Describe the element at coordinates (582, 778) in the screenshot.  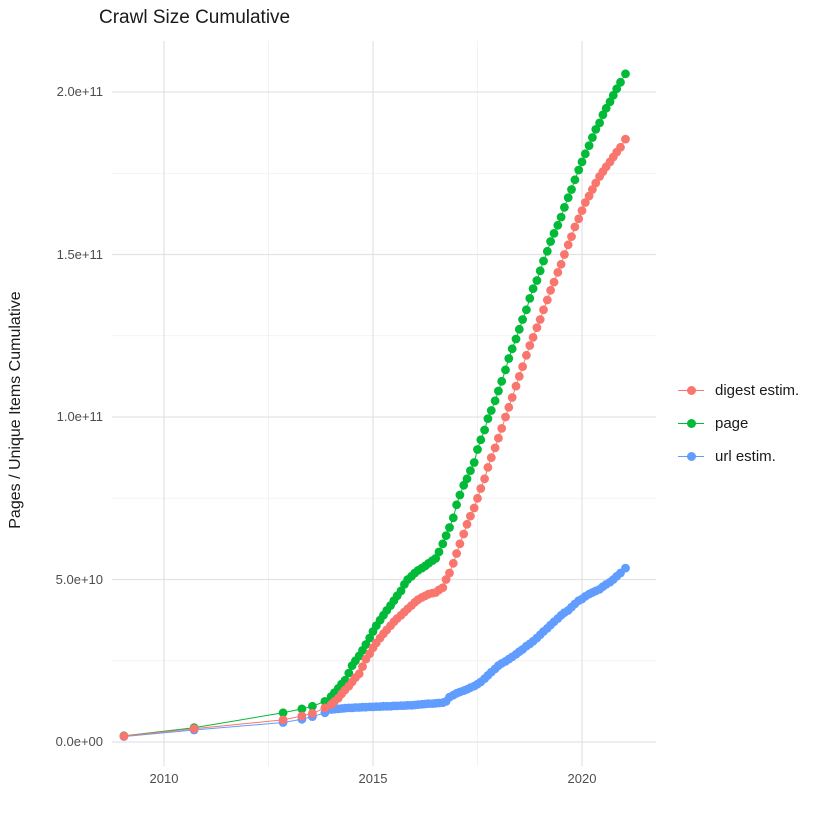
I see `x-tick-label: 2020` at that location.